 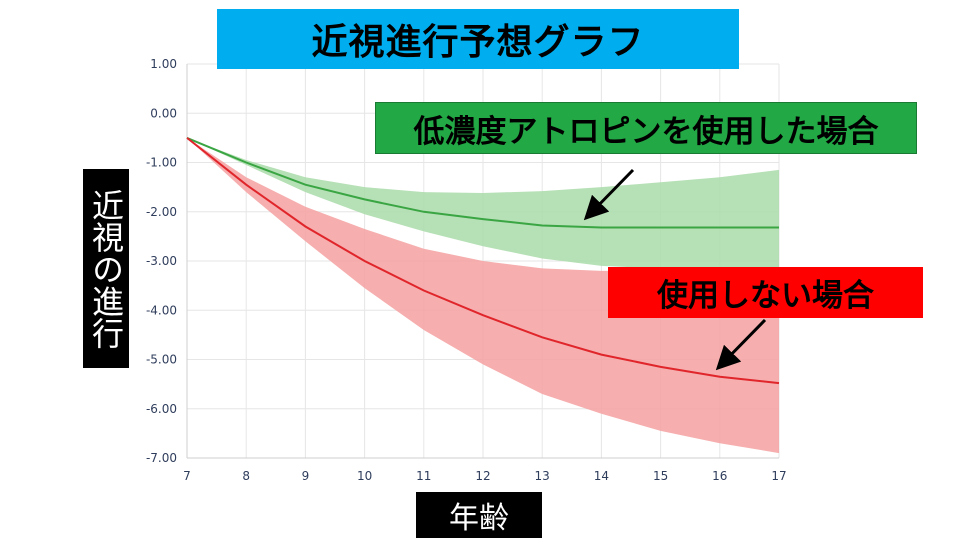 What do you see at coordinates (542, 476) in the screenshot?
I see `x-tick-label: 13` at bounding box center [542, 476].